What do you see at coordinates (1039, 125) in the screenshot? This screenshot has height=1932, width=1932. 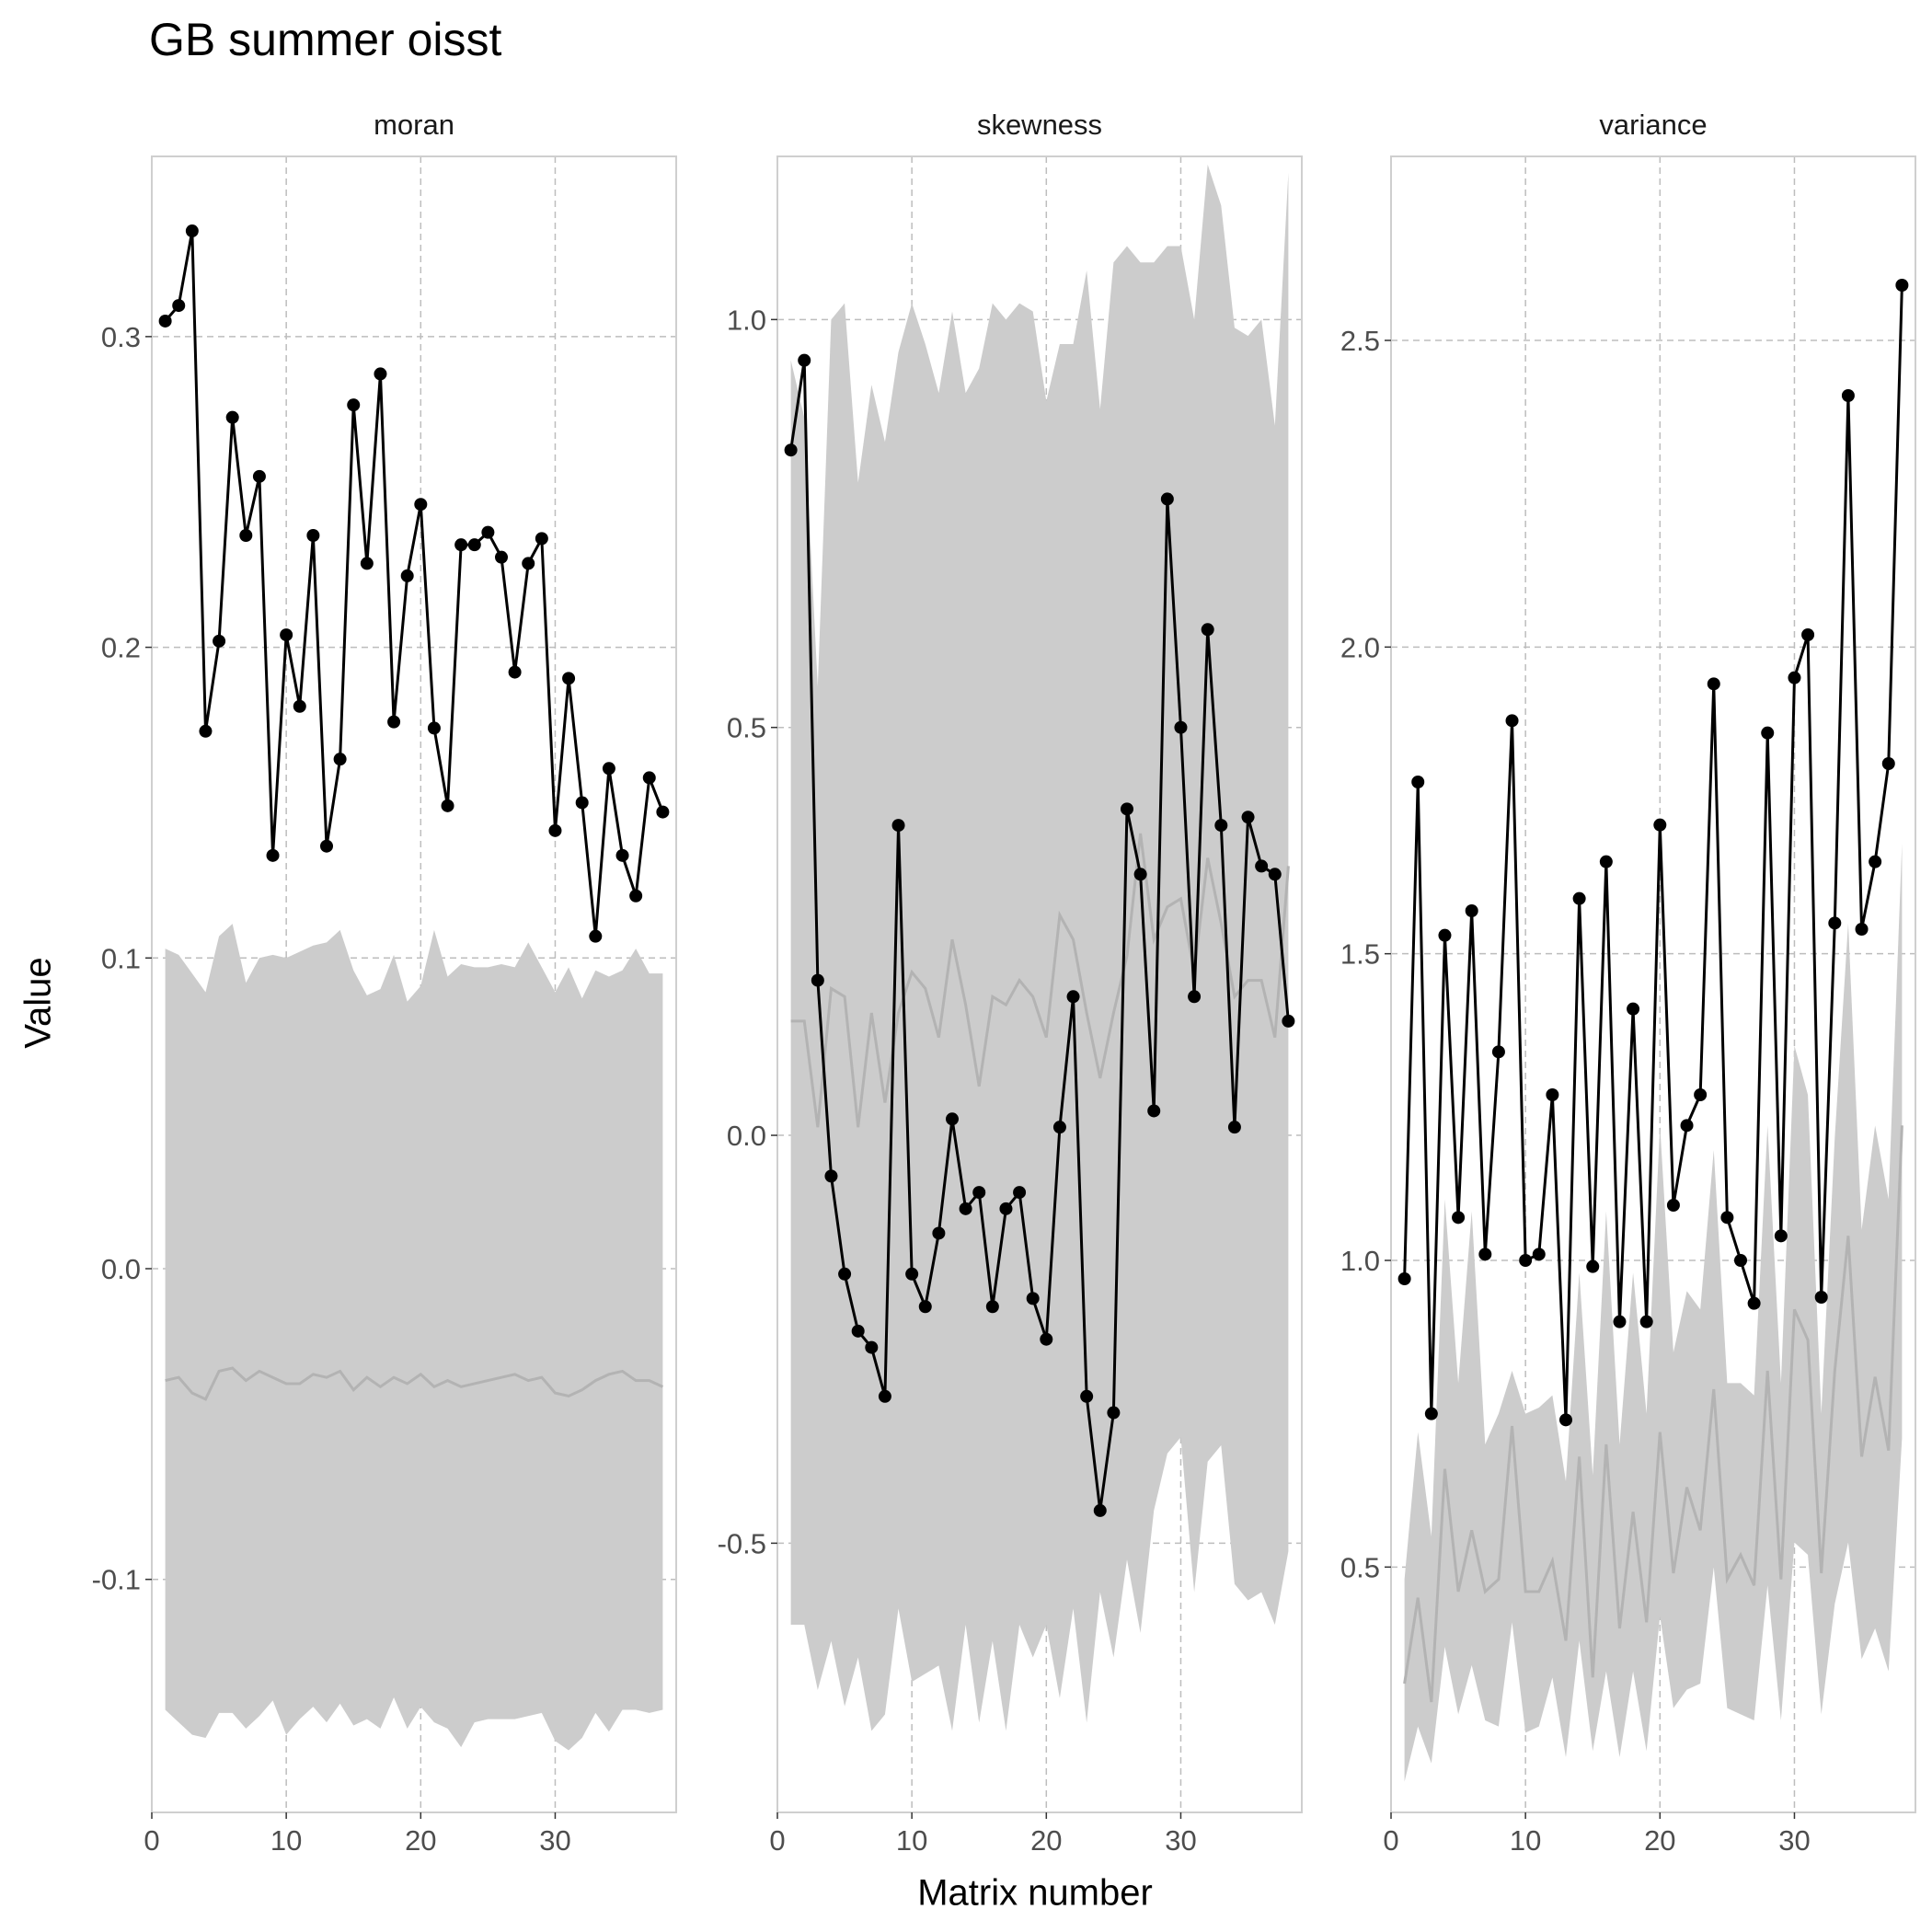 I see `panel-title-skewness: skewness` at bounding box center [1039, 125].